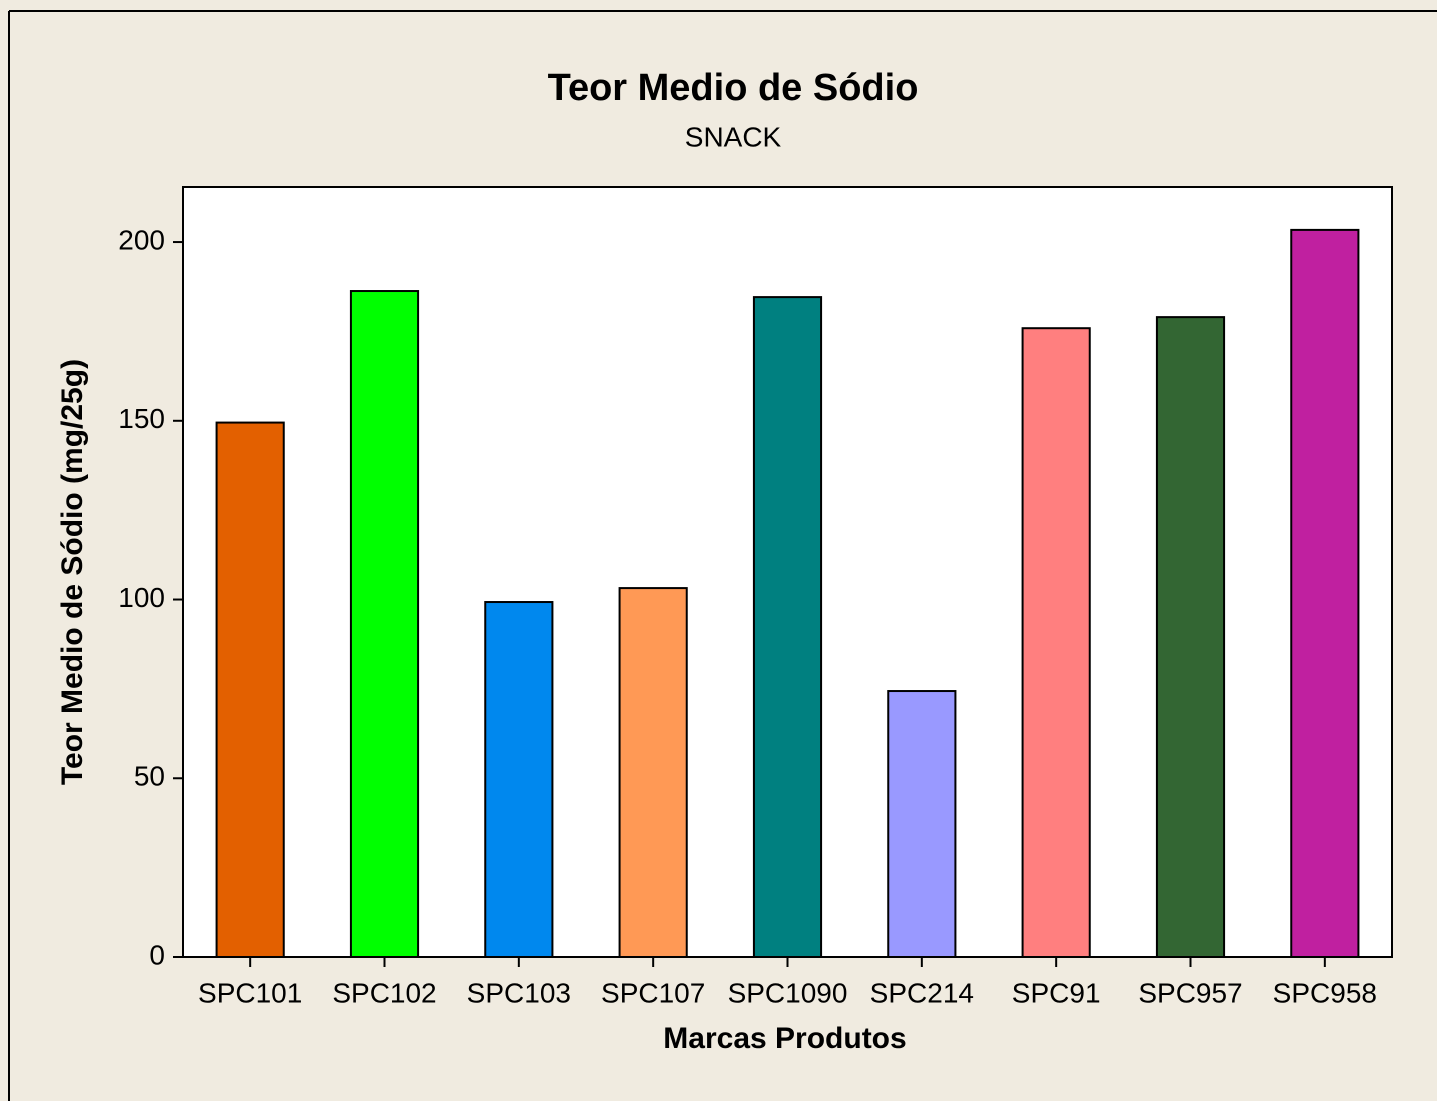 Image resolution: width=1437 pixels, height=1106 pixels. Describe the element at coordinates (157, 954) in the screenshot. I see `y-tick-label: 0` at that location.